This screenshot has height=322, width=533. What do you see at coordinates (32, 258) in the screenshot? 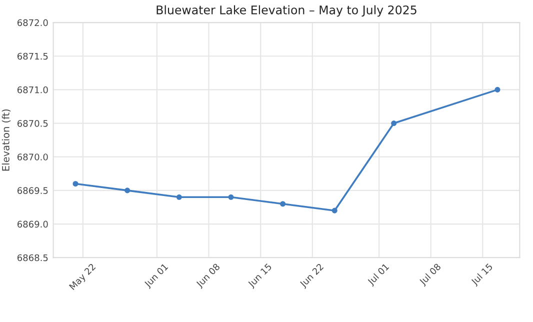
I see `y-tick-label: 6868.5` at bounding box center [32, 258].